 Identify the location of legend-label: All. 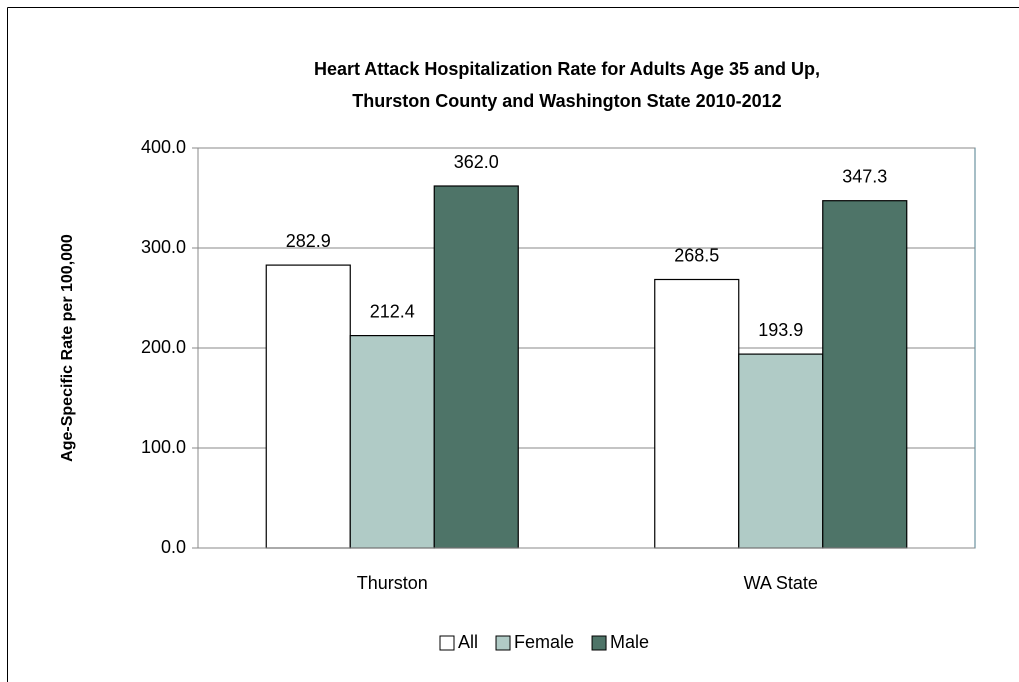
(468, 642).